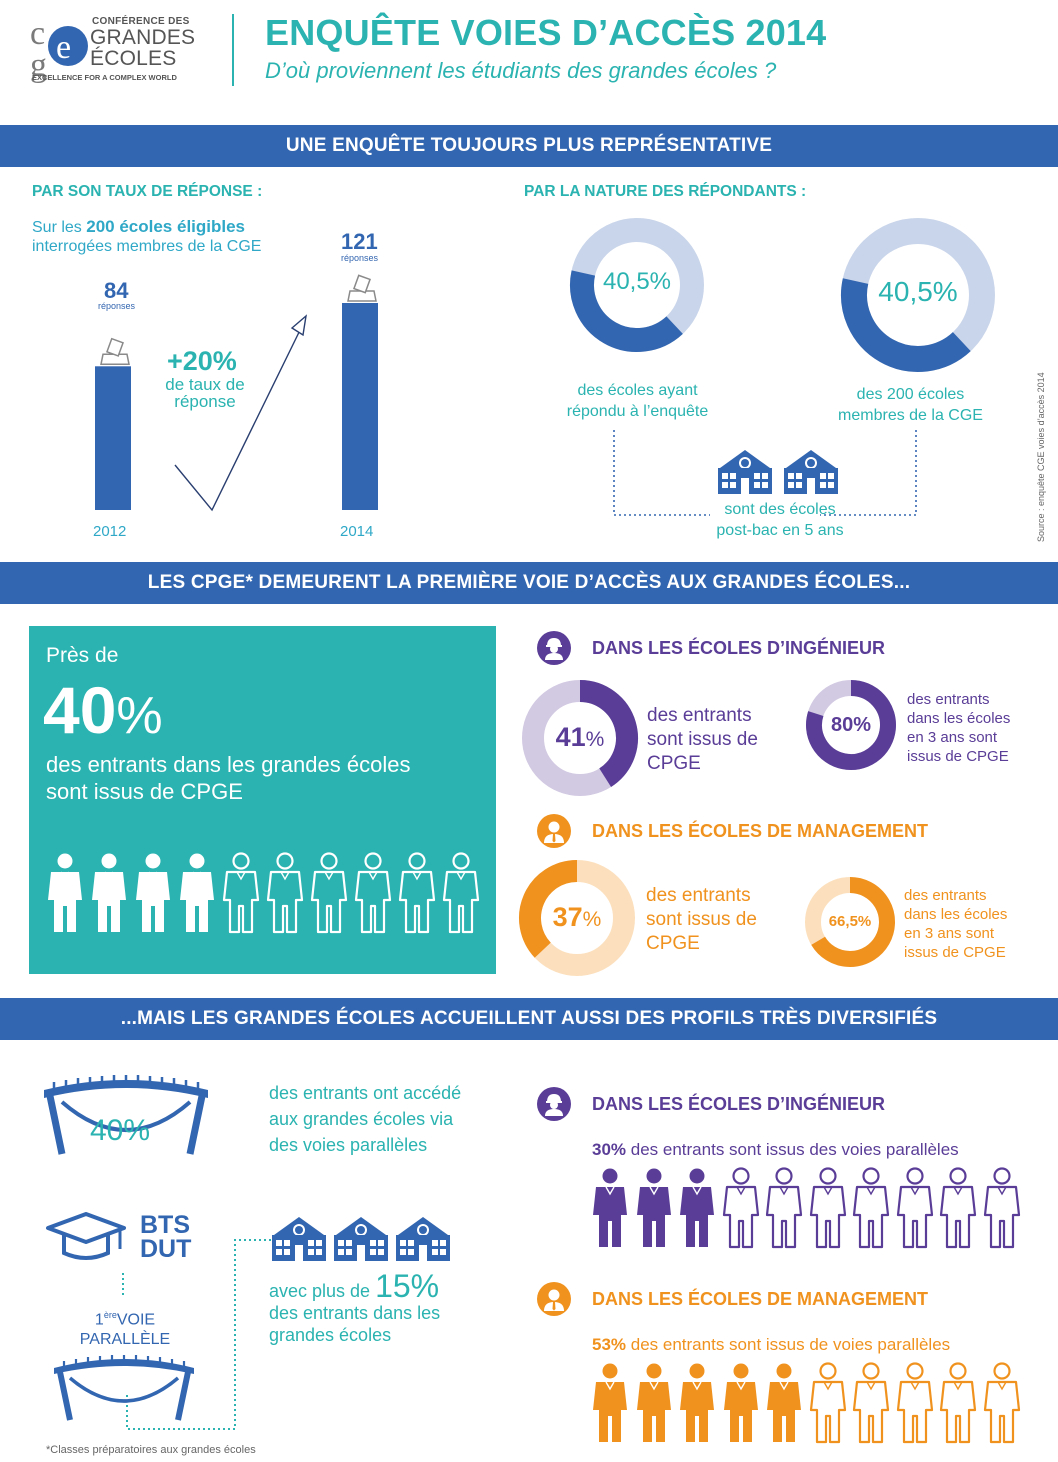 The image size is (1058, 1462). Describe the element at coordinates (126, 1115) in the screenshot. I see `bridge-icon` at that location.